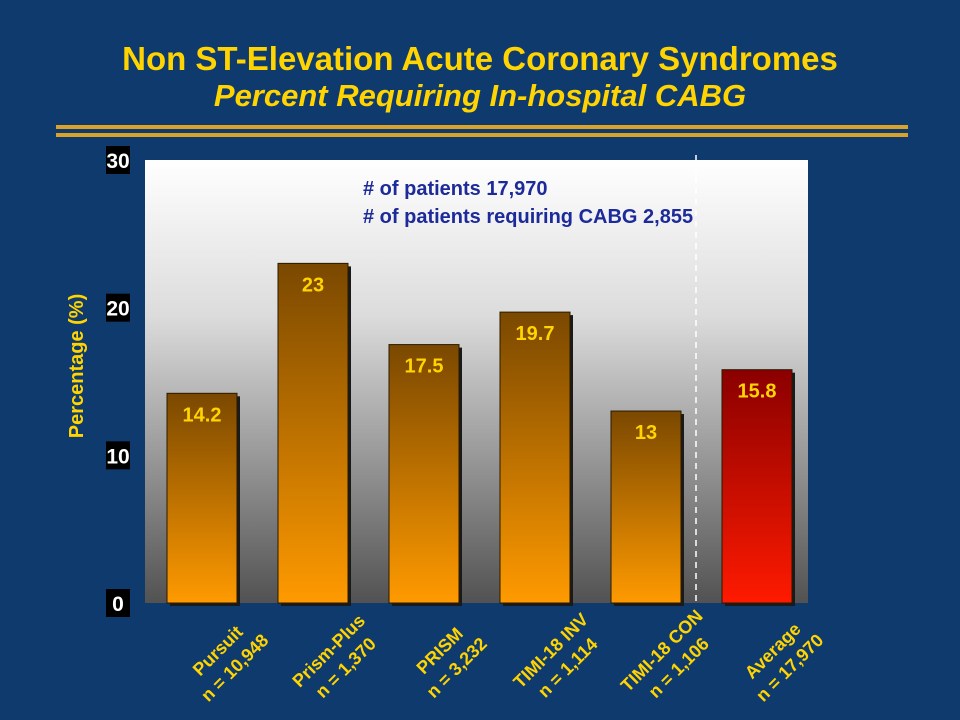  Describe the element at coordinates (482, 127) in the screenshot. I see `title-rule-top` at that location.